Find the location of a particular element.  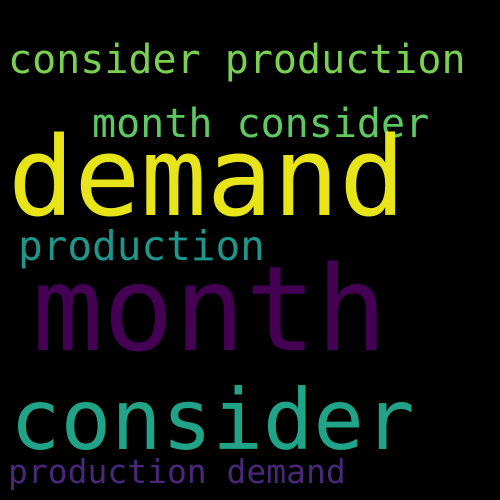

word-consider-production: consider production is located at coordinates (237, 60).